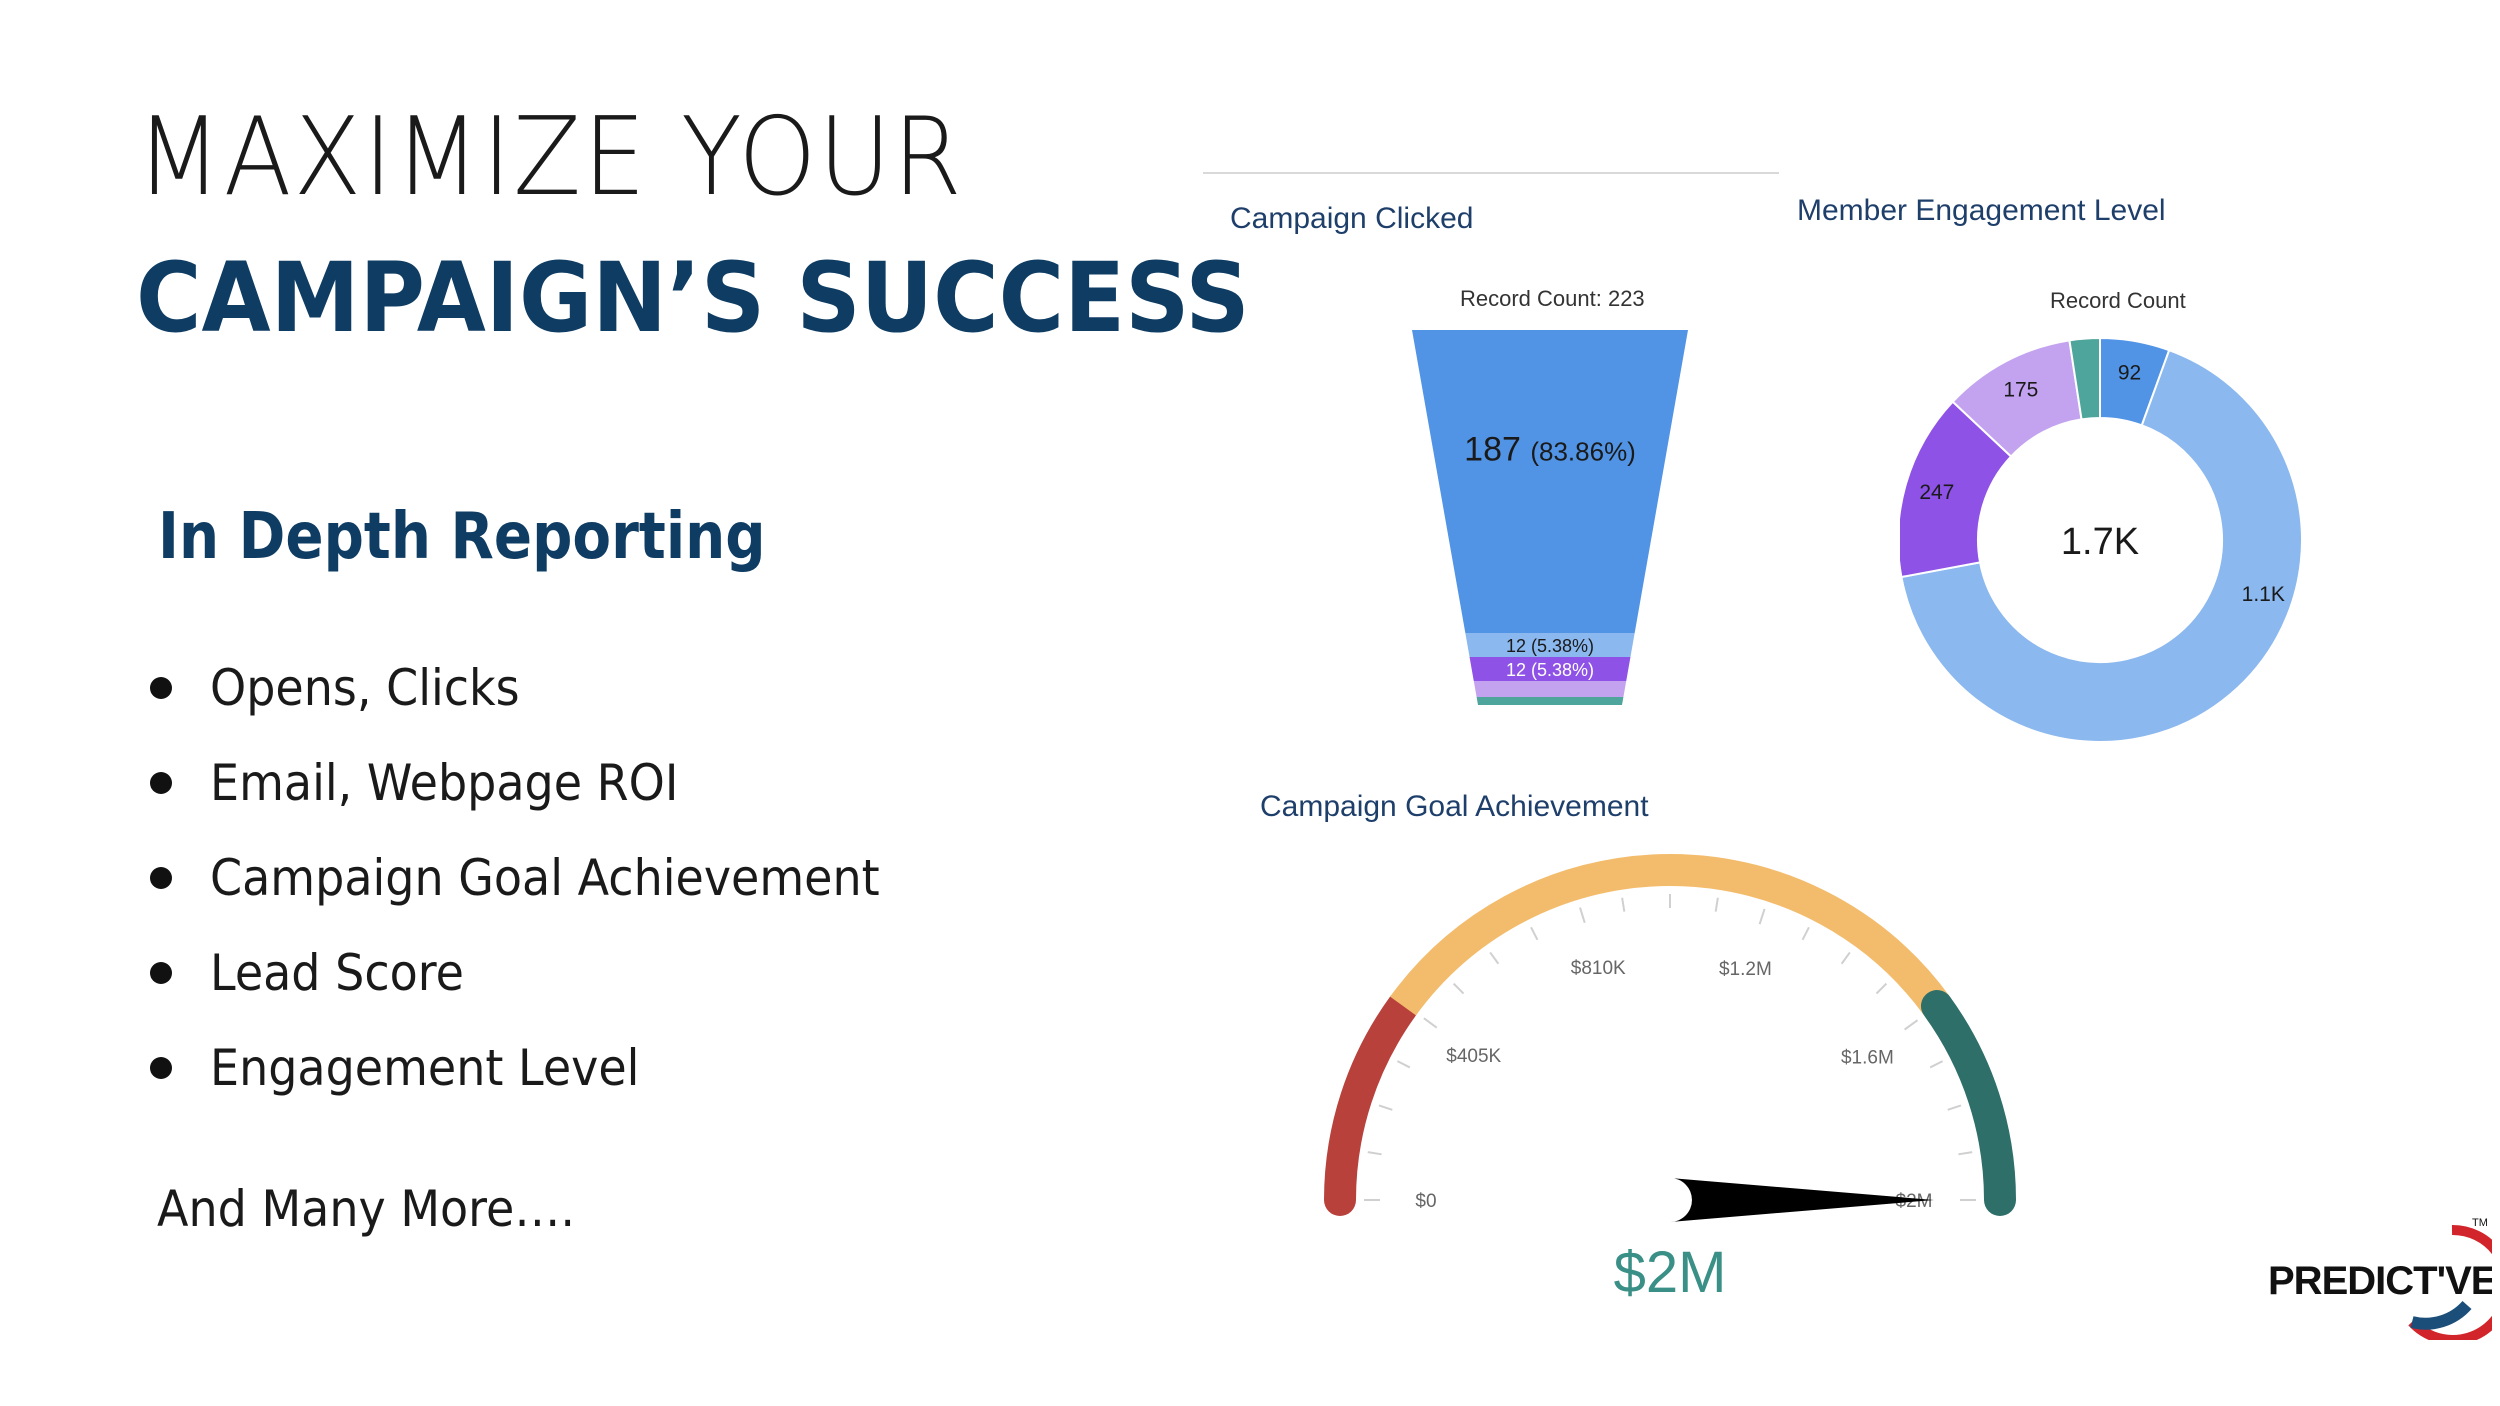 The height and width of the screenshot is (1406, 2500). I want to click on headline-line1: MAXIMIZE YOUR, so click(550, 157).